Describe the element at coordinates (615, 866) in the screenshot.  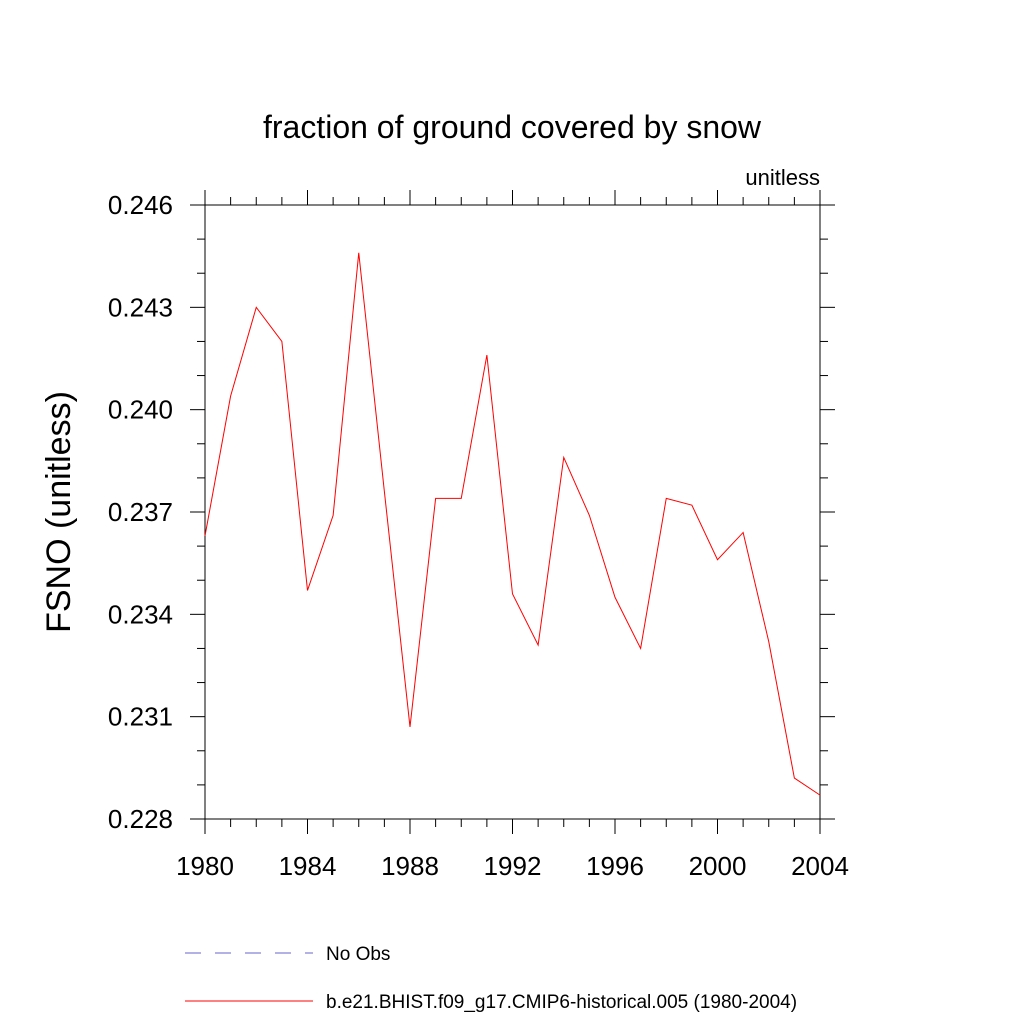
I see `x-tick-label: 1996` at that location.